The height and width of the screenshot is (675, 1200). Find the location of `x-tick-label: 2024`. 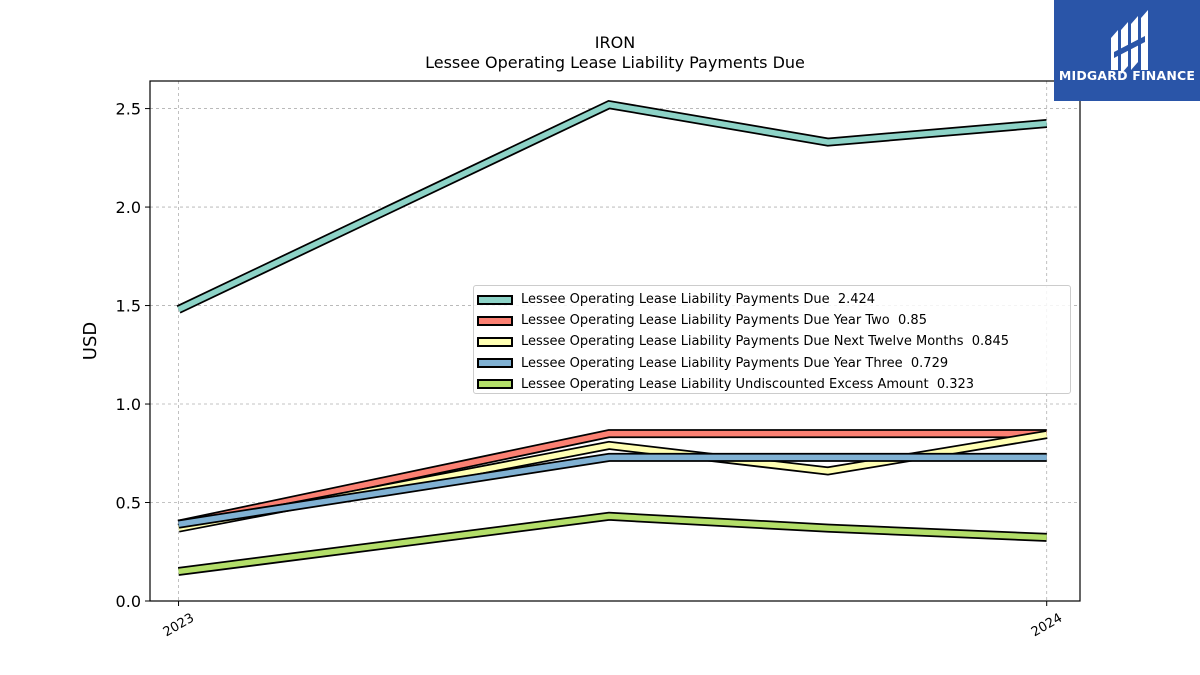

x-tick-label: 2024 is located at coordinates (1047, 626).